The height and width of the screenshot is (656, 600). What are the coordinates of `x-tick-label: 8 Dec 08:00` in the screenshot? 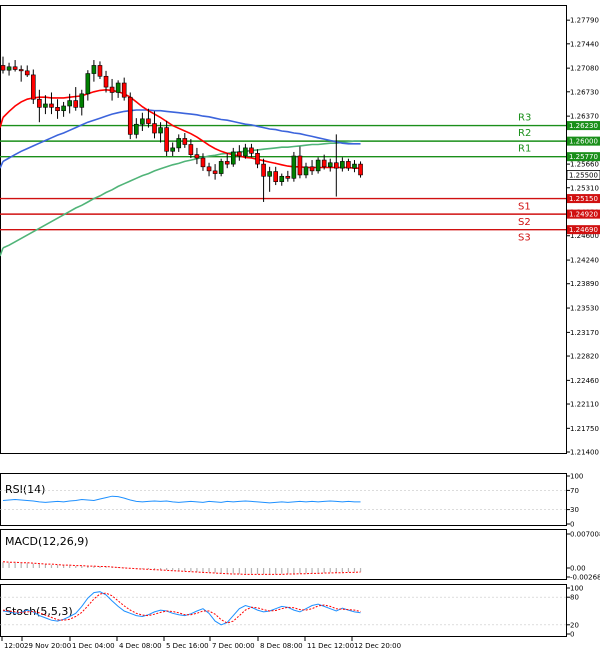 It's located at (281, 646).